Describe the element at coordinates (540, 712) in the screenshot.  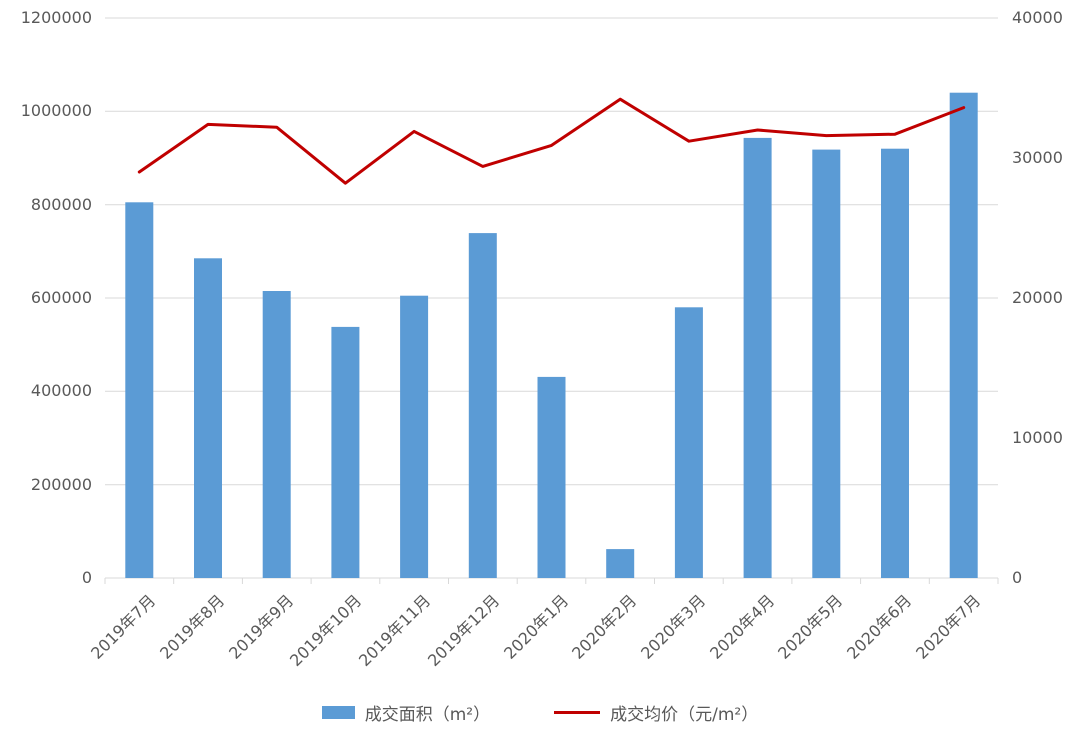
I see `legend: 成交面积（m²） 成交均价（元/m²）` at that location.